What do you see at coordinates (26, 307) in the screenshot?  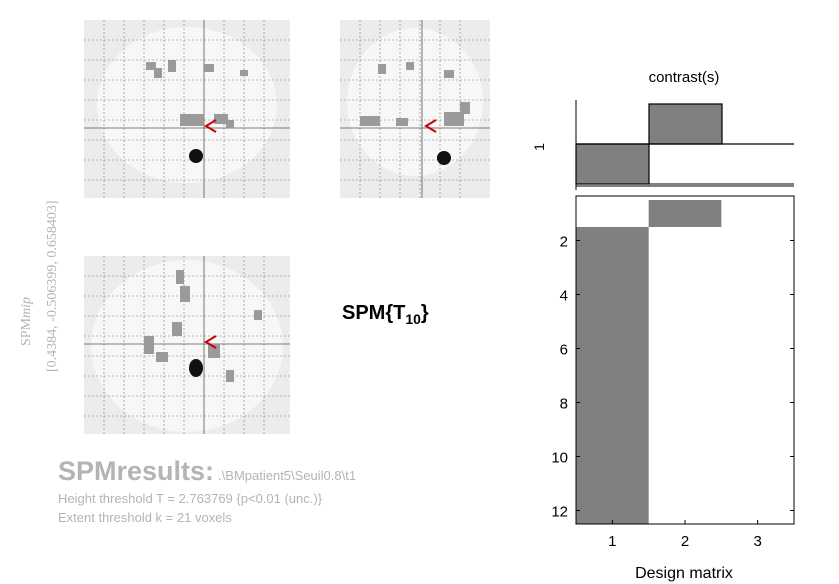 I see `spm-label-suffix: mip` at bounding box center [26, 307].